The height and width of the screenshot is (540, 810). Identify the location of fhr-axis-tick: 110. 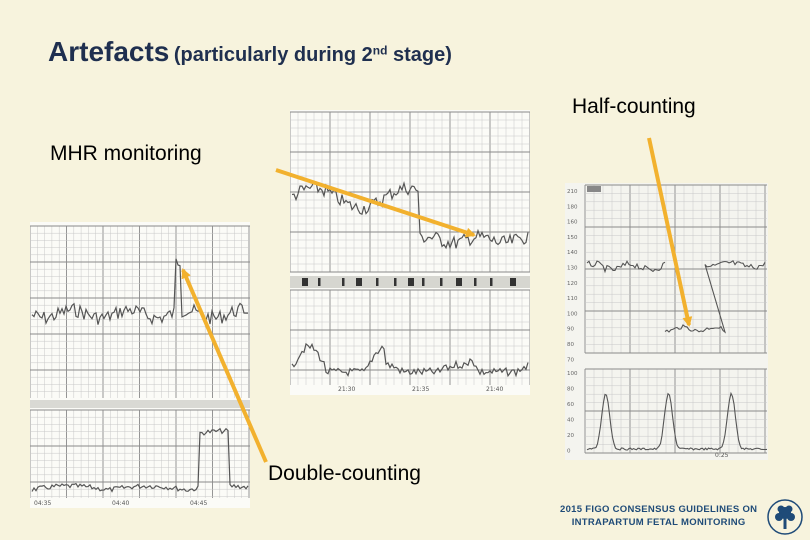
(572, 299).